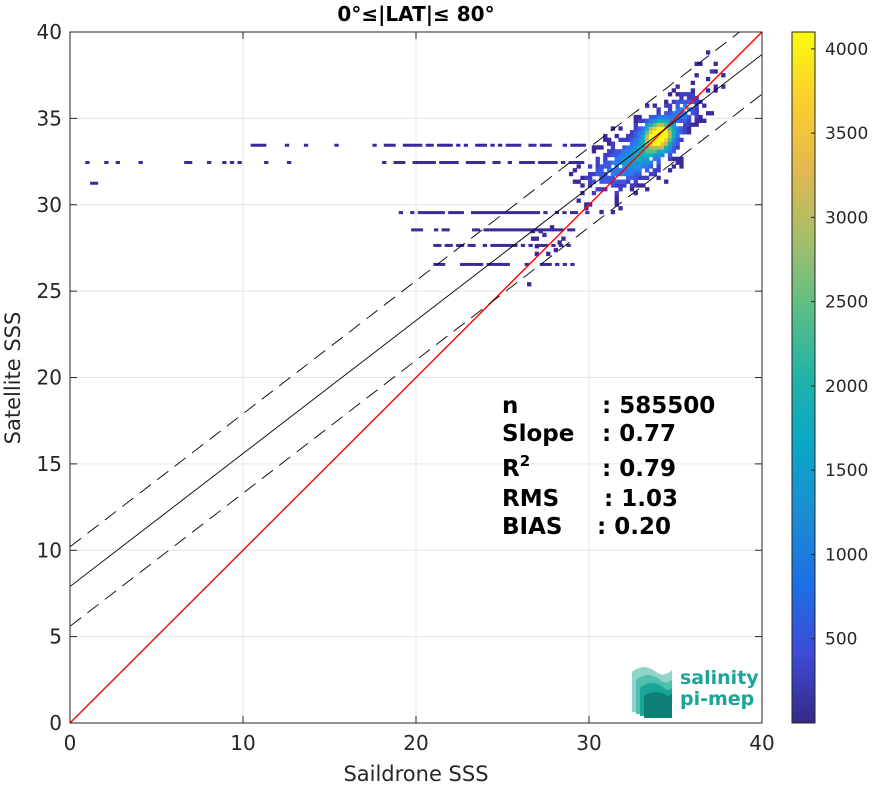 Image resolution: width=879 pixels, height=786 pixels. What do you see at coordinates (846, 387) in the screenshot?
I see `colorbar-tick-label: 2000` at bounding box center [846, 387].